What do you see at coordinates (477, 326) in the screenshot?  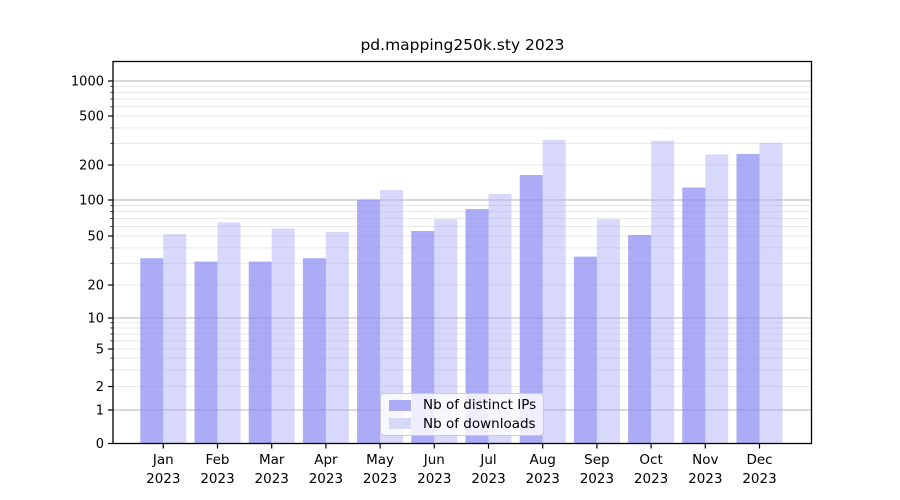 I see `bar-distinct-ips-jul` at bounding box center [477, 326].